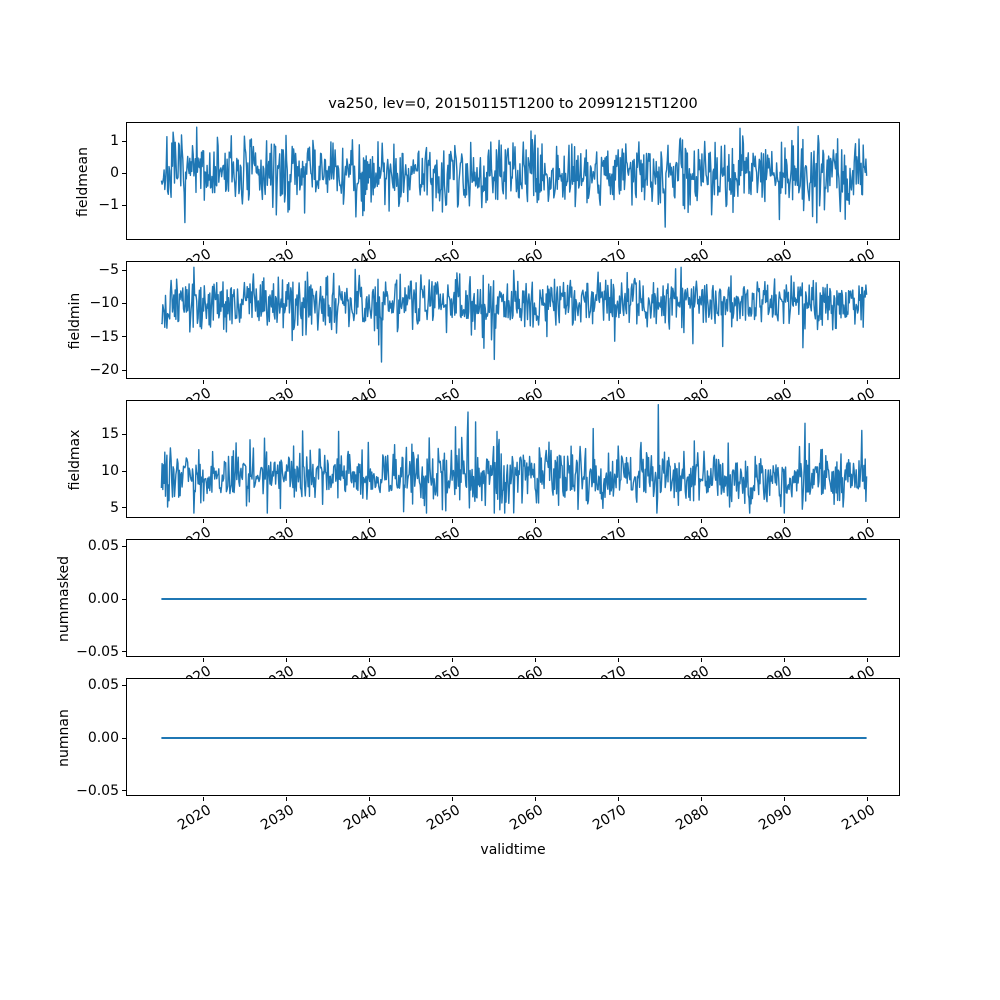 This screenshot has width=1000, height=1000. I want to click on y-axis-label-nummasked: nummasked, so click(64, 599).